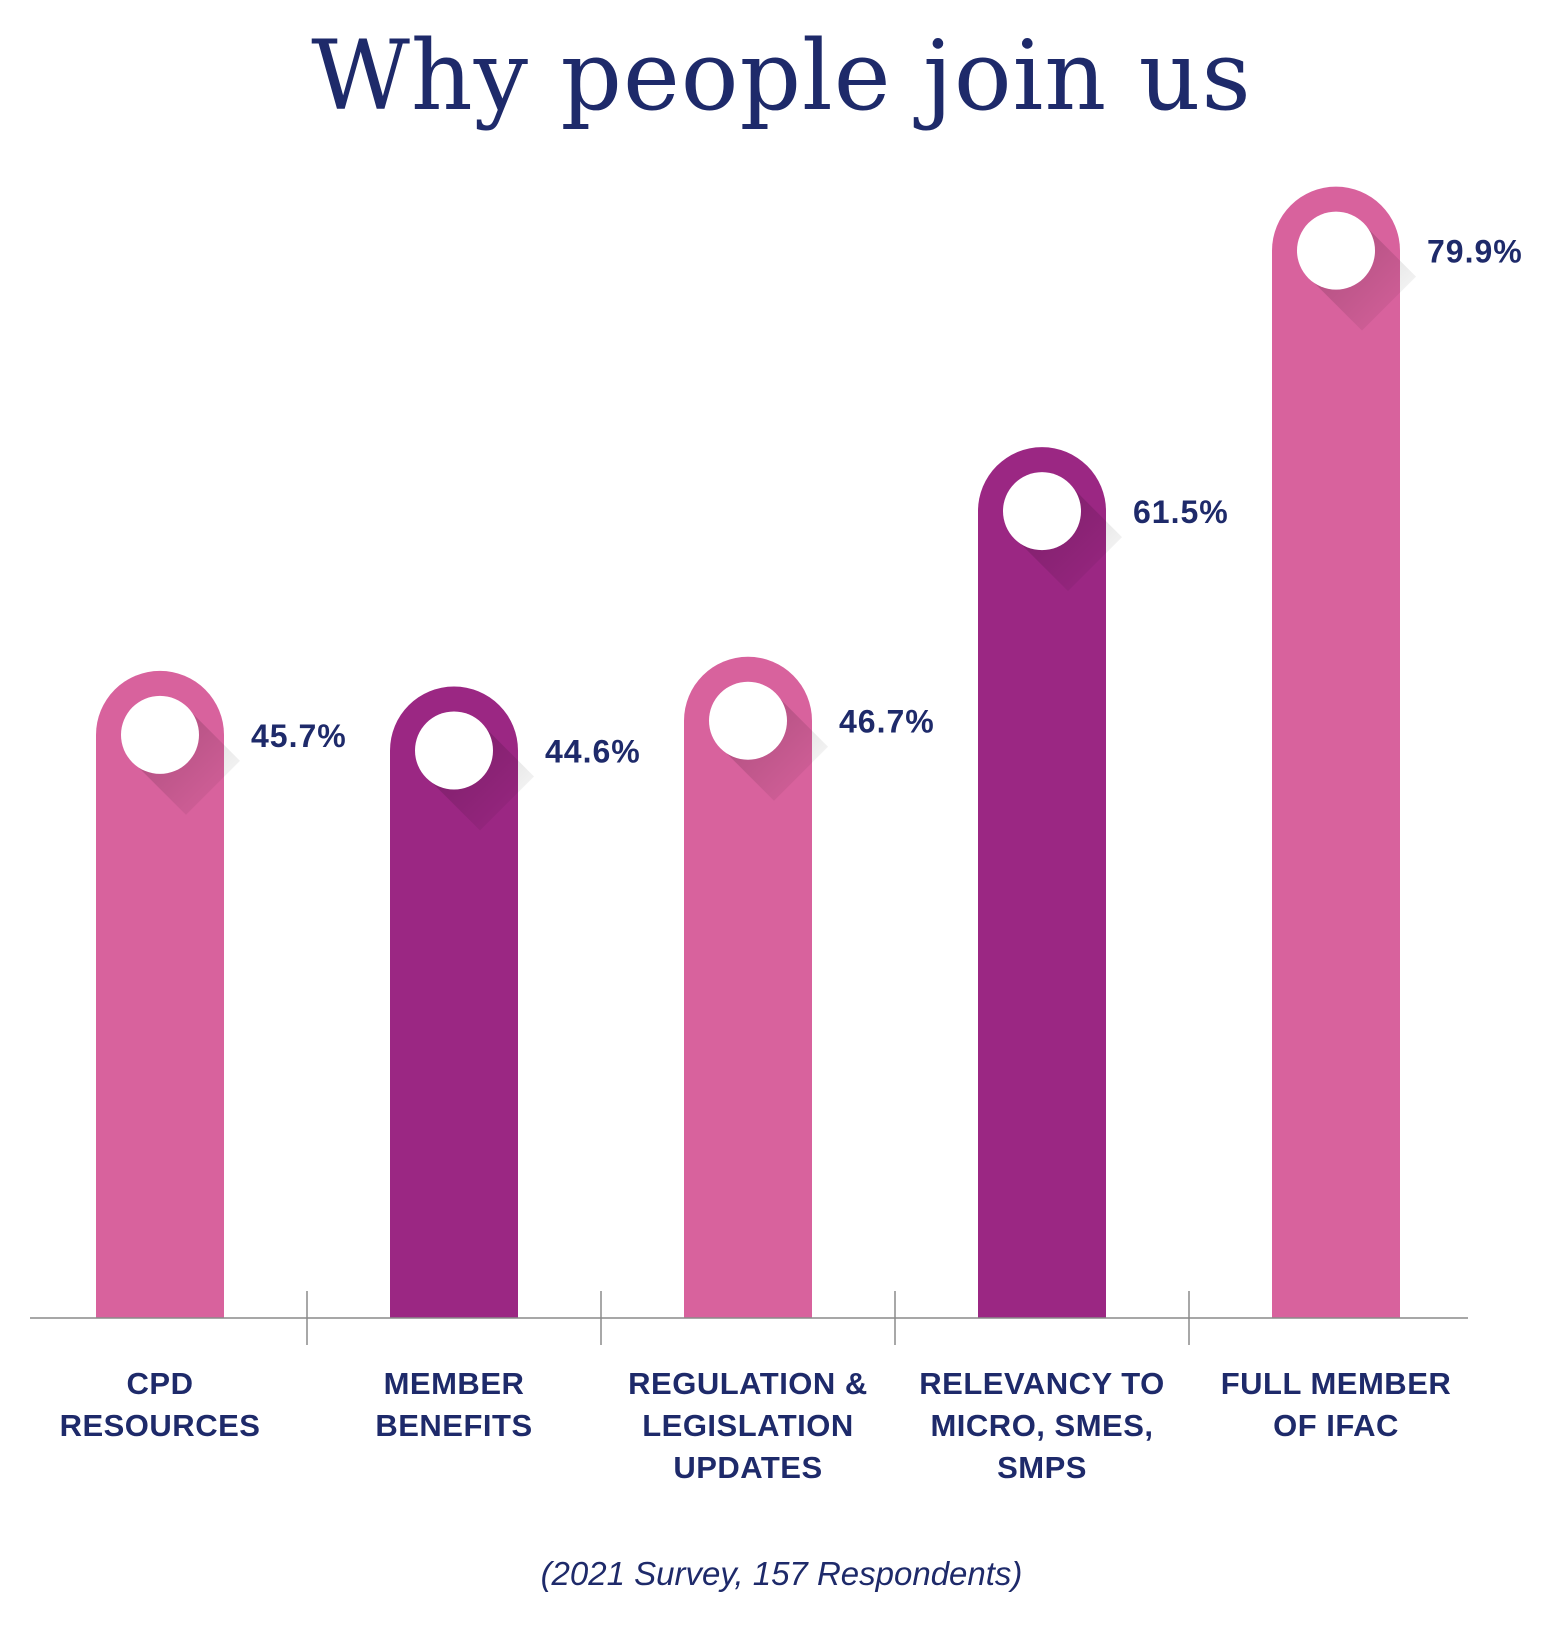  I want to click on category-label: RELEVANCY TO MICRO, SMES, SMPS, so click(1042, 1425).